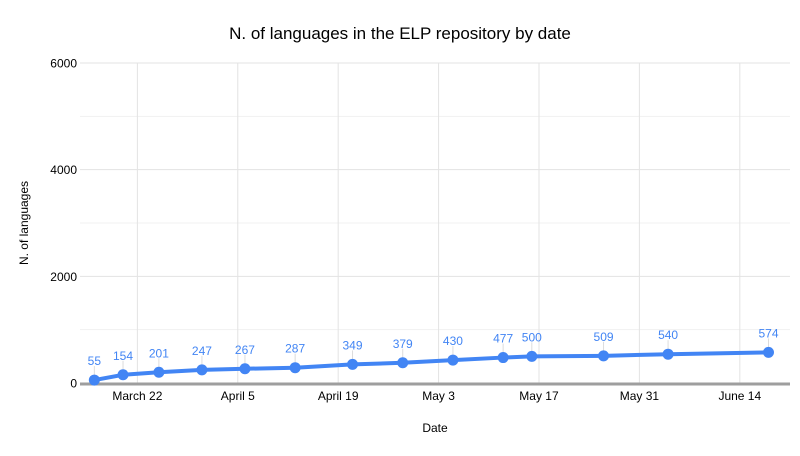 Image resolution: width=800 pixels, height=456 pixels. I want to click on data-point-label: 55, so click(95, 361).